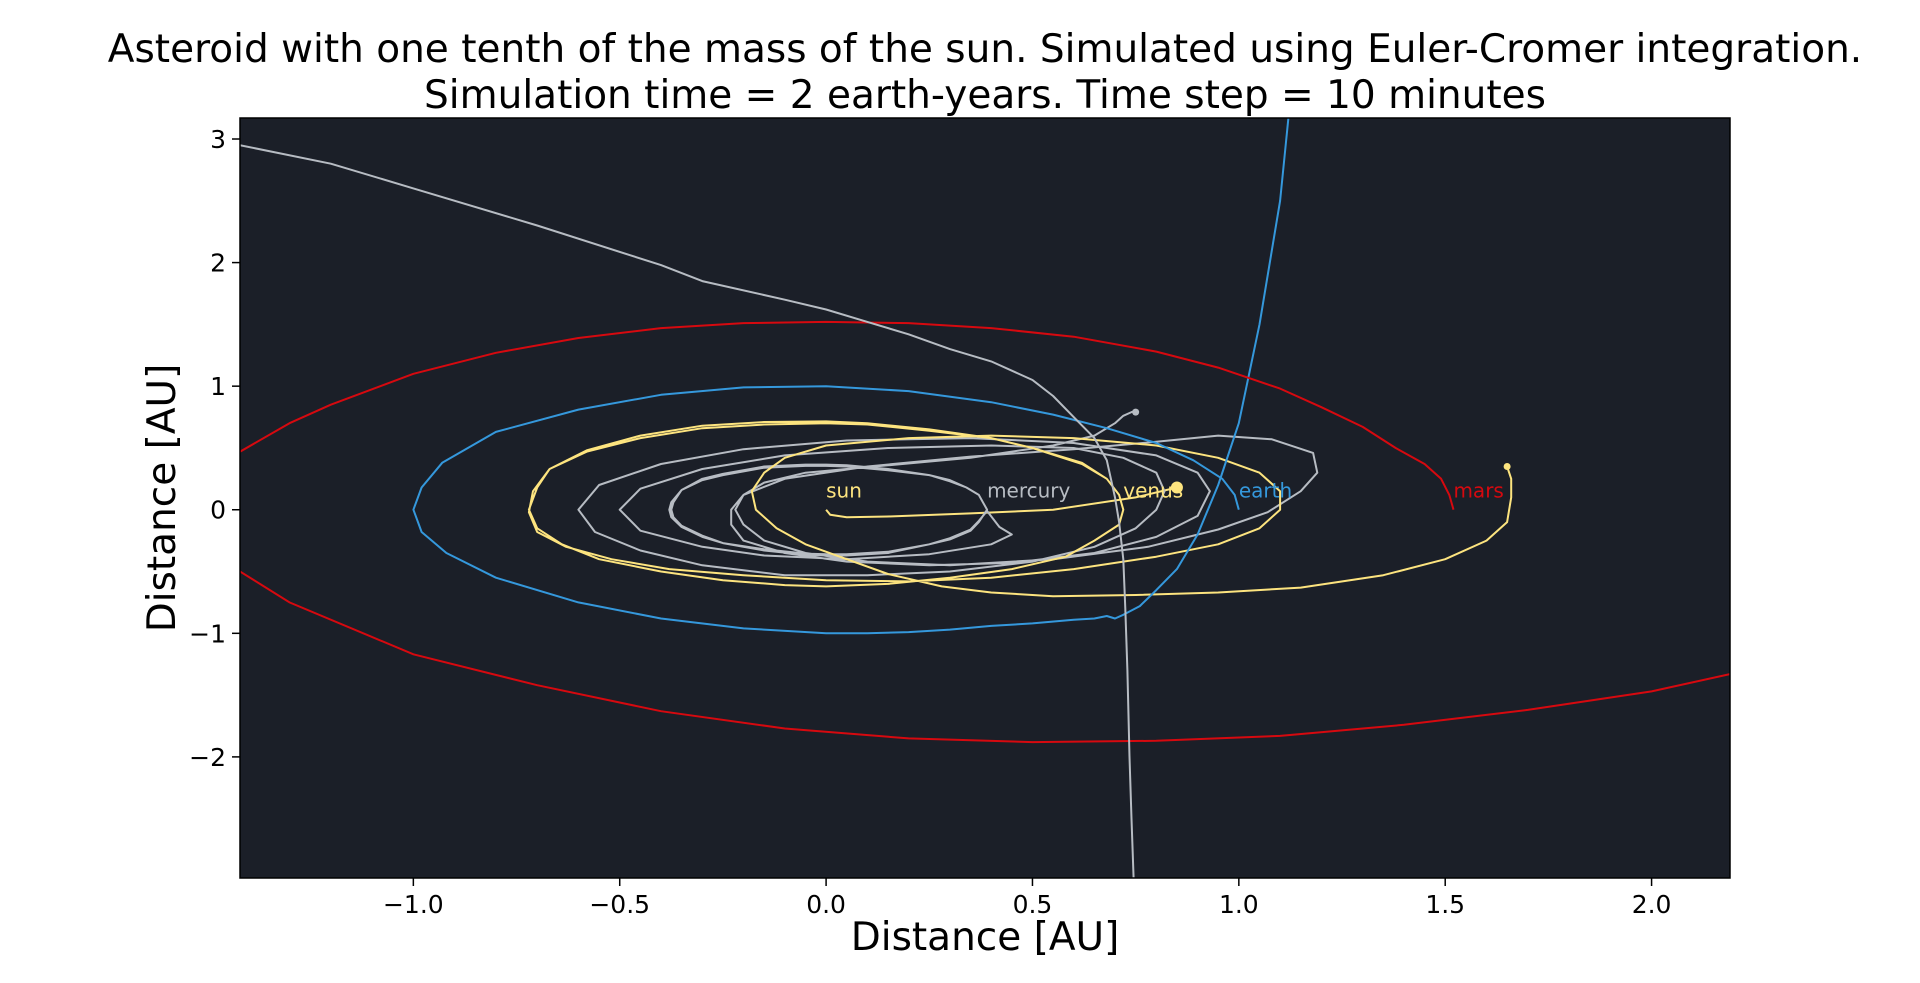 This screenshot has width=1920, height=983. What do you see at coordinates (162, 498) in the screenshot?
I see `y-axis-label: Distance [AU]` at bounding box center [162, 498].